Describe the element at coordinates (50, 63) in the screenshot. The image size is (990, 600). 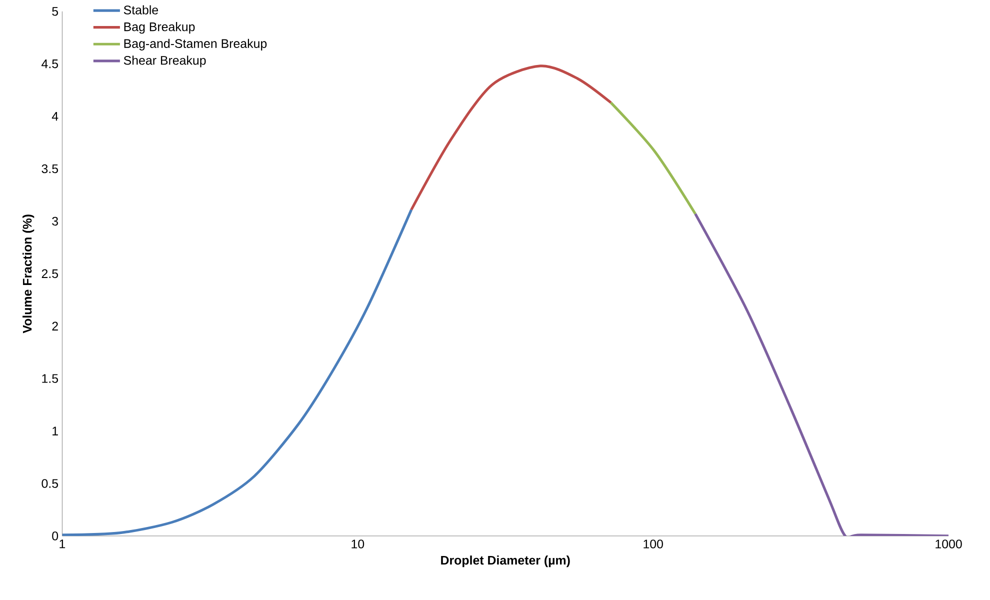
I see `y-tick-label: 4.5` at that location.